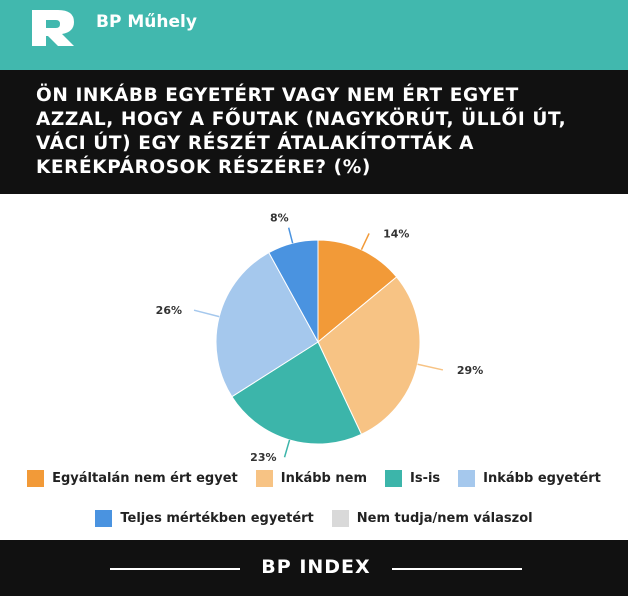 The width and height of the screenshot is (628, 596). I want to click on footer-band: BP INDEX, so click(314, 568).